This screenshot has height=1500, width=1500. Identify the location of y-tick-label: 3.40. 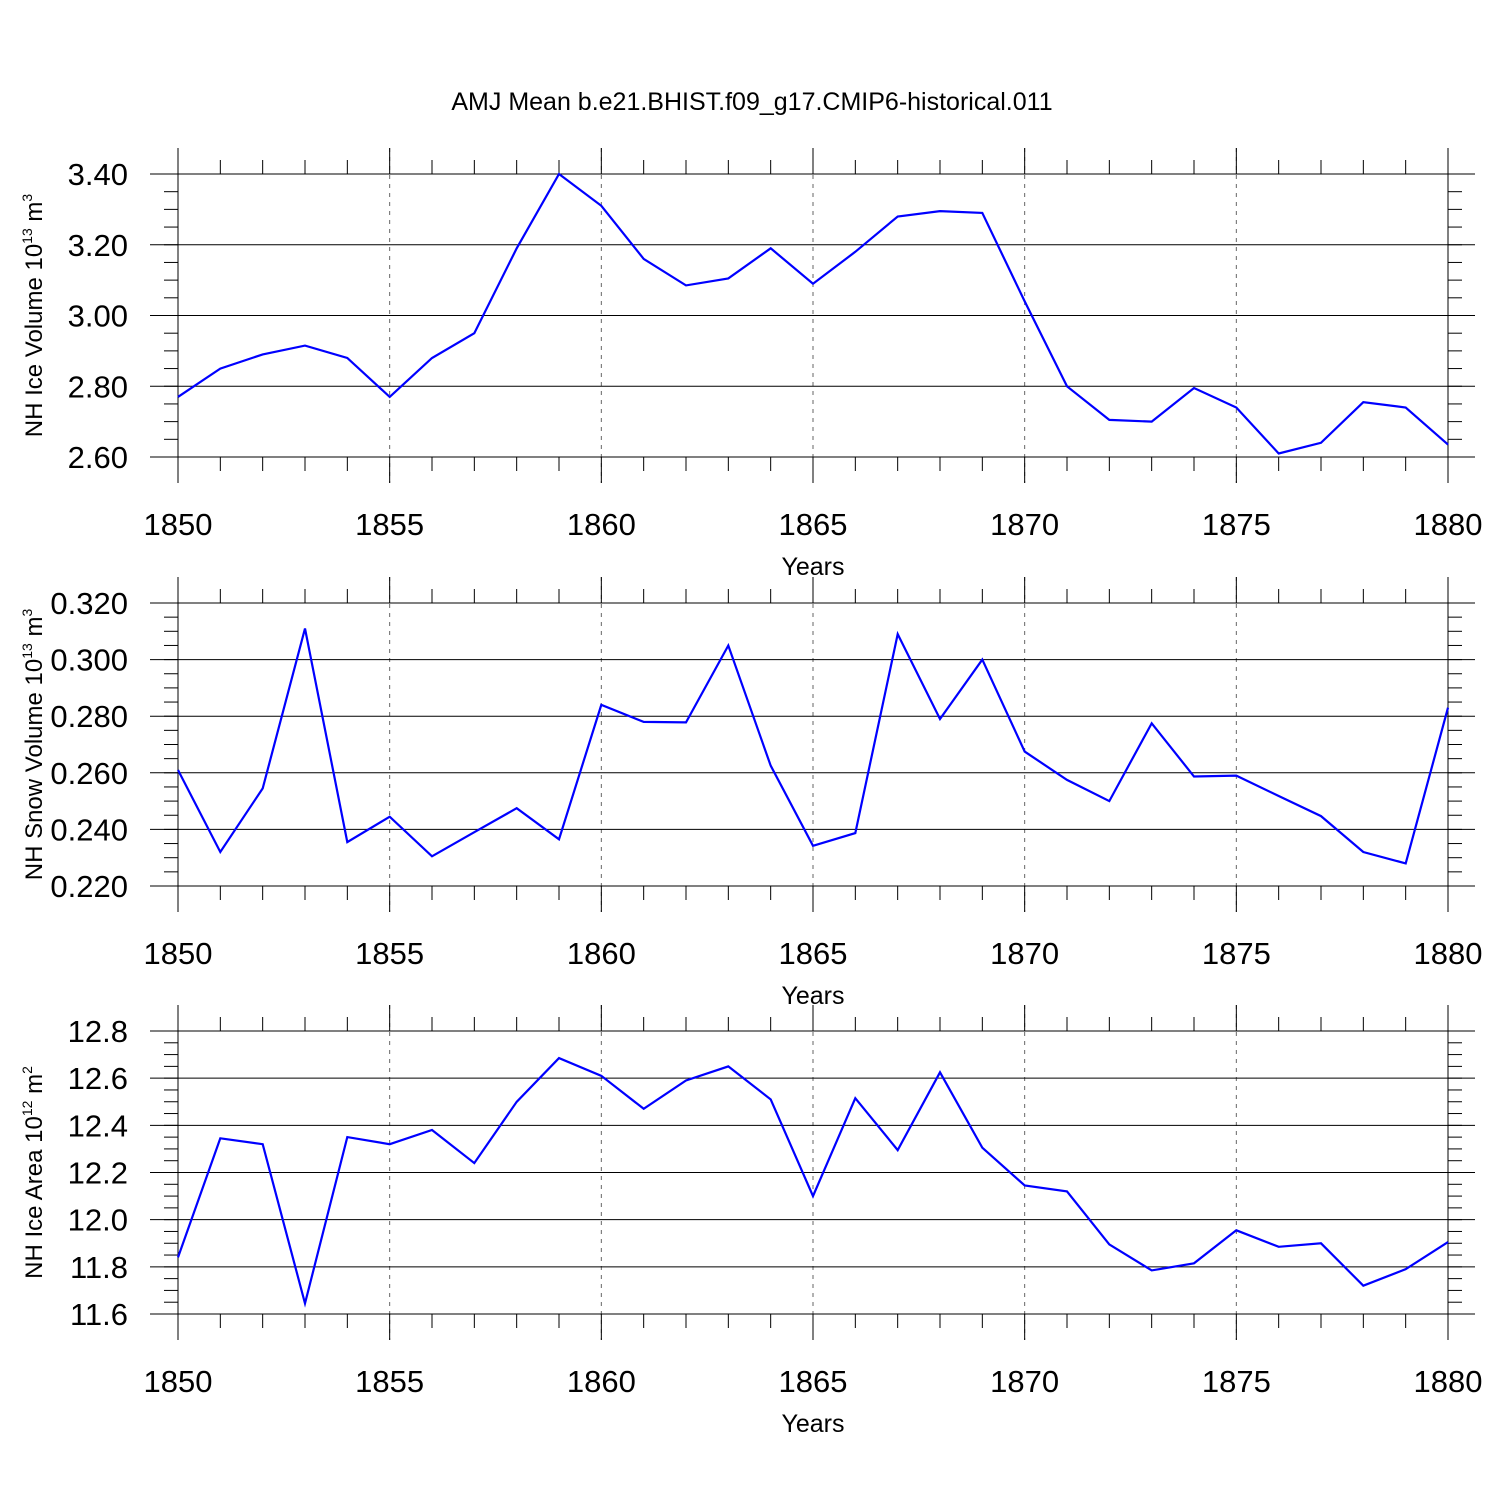
(98, 174).